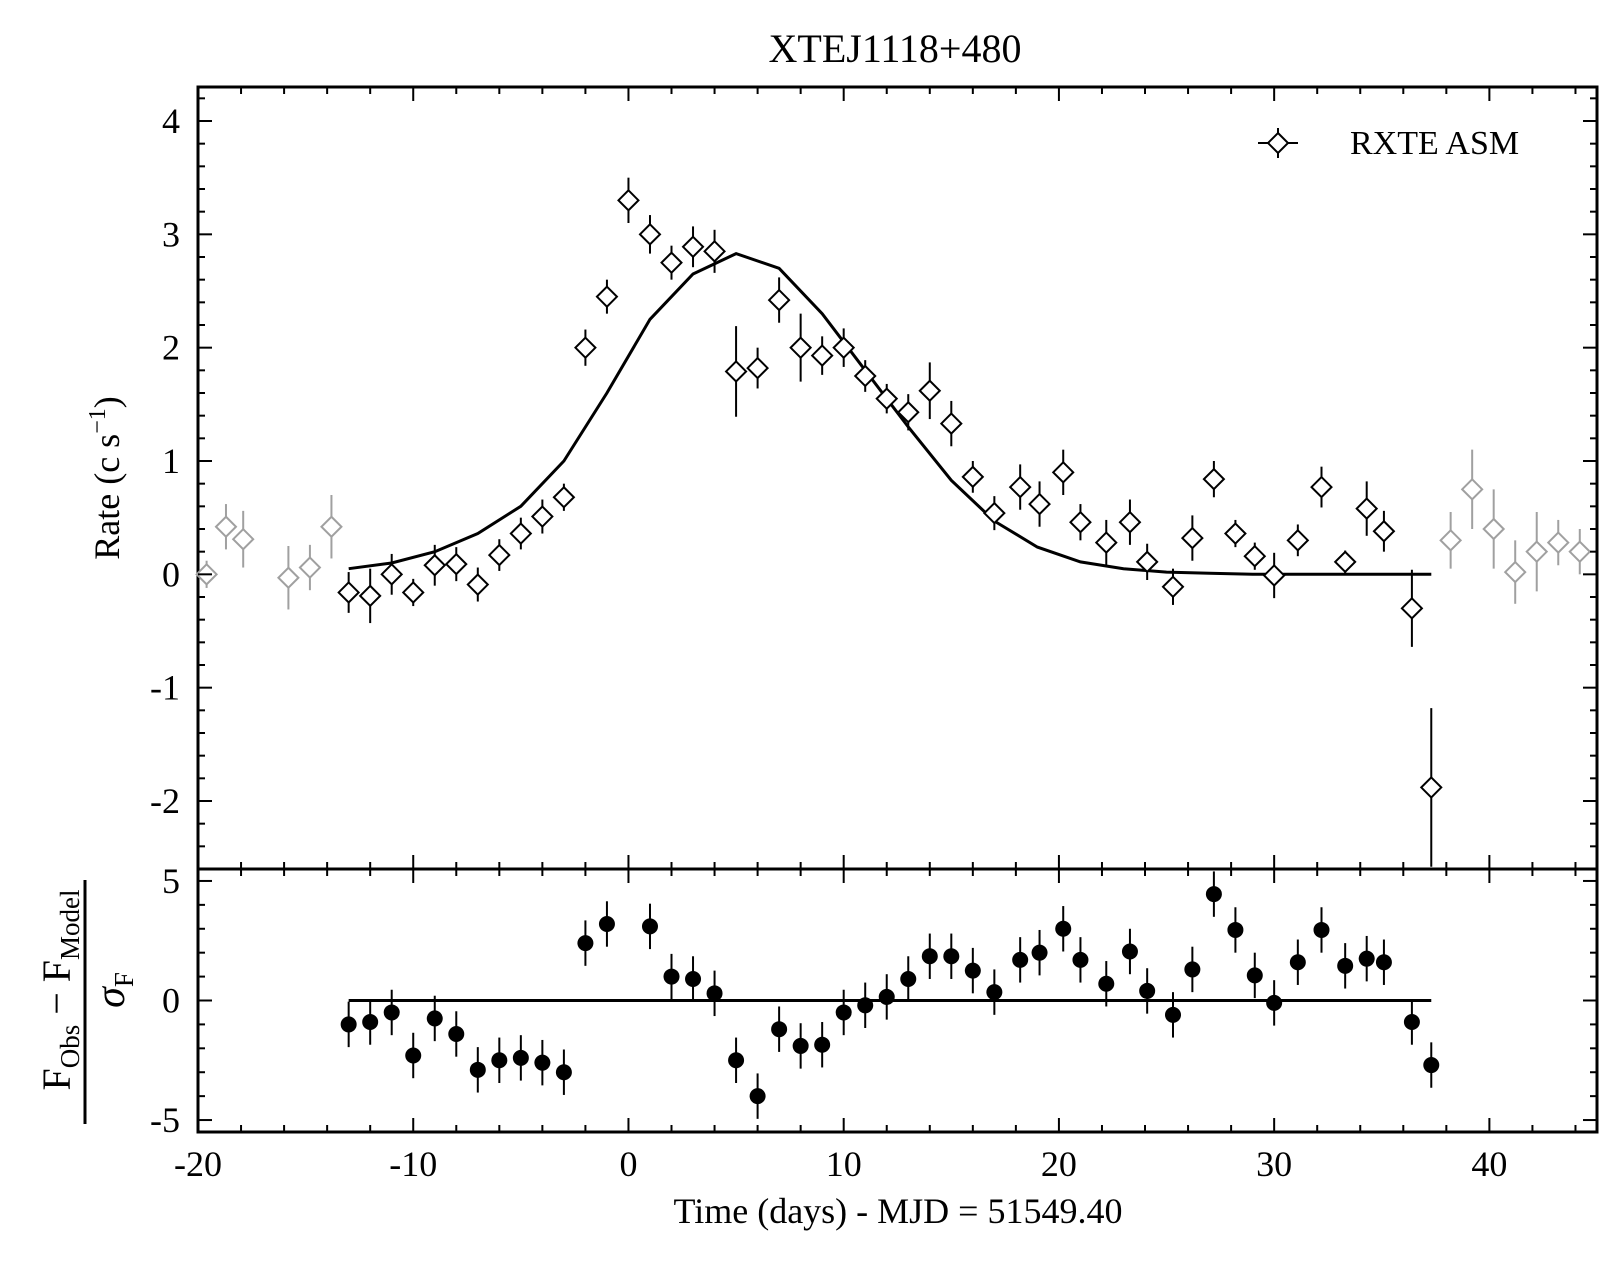 This screenshot has height=1266, width=1620. What do you see at coordinates (70, 1047) in the screenshot?
I see `num-sub-obs: Obs` at bounding box center [70, 1047].